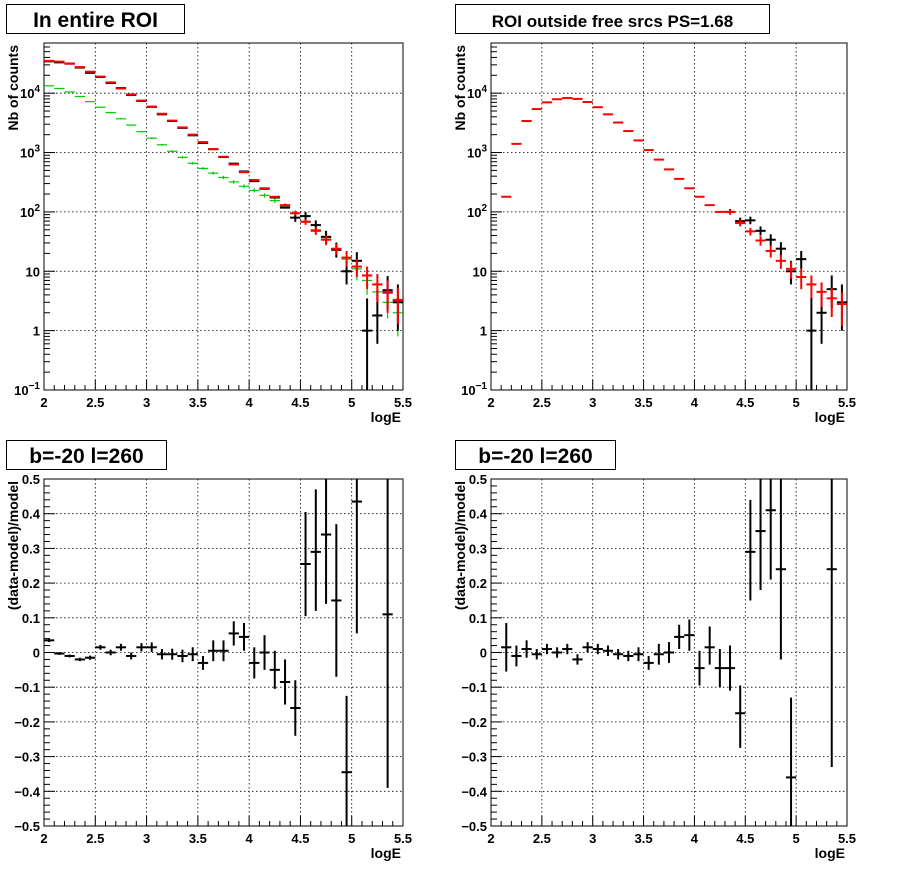 The image size is (898, 876). What do you see at coordinates (27, 722) in the screenshot?
I see `y-tick-label: −0.2` at bounding box center [27, 722].